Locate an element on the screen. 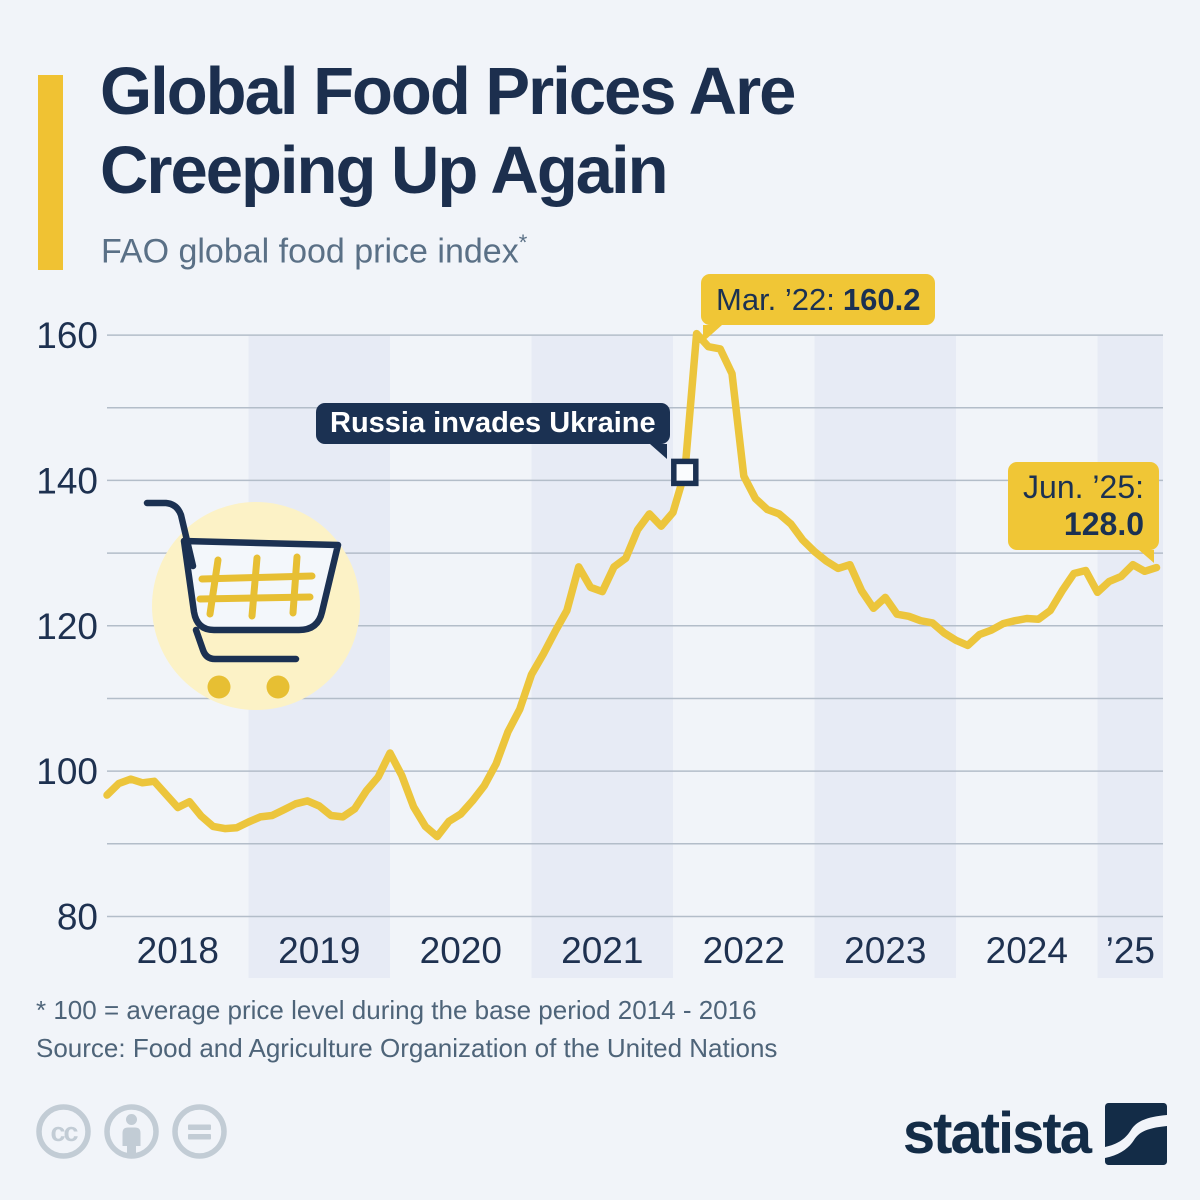  cart-grid-pattern is located at coordinates (256, 586).